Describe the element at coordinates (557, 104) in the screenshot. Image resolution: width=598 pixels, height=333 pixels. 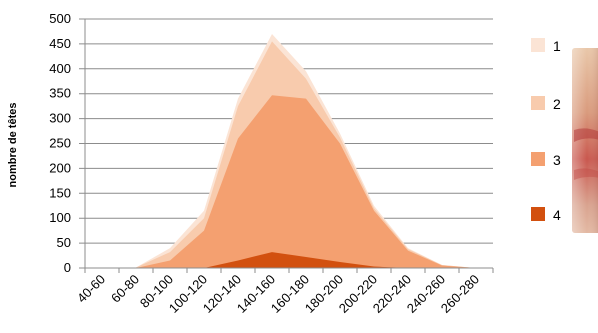
I see `legend-label-2: 2` at that location.